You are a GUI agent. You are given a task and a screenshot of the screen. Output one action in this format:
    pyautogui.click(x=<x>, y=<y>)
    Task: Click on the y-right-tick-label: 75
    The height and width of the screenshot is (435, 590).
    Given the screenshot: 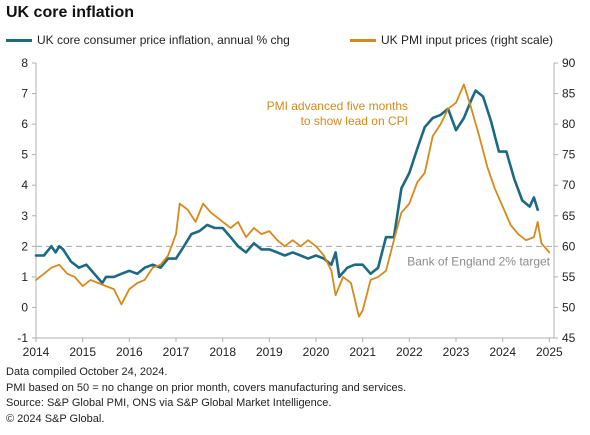 What is the action you would take?
    pyautogui.click(x=569, y=155)
    